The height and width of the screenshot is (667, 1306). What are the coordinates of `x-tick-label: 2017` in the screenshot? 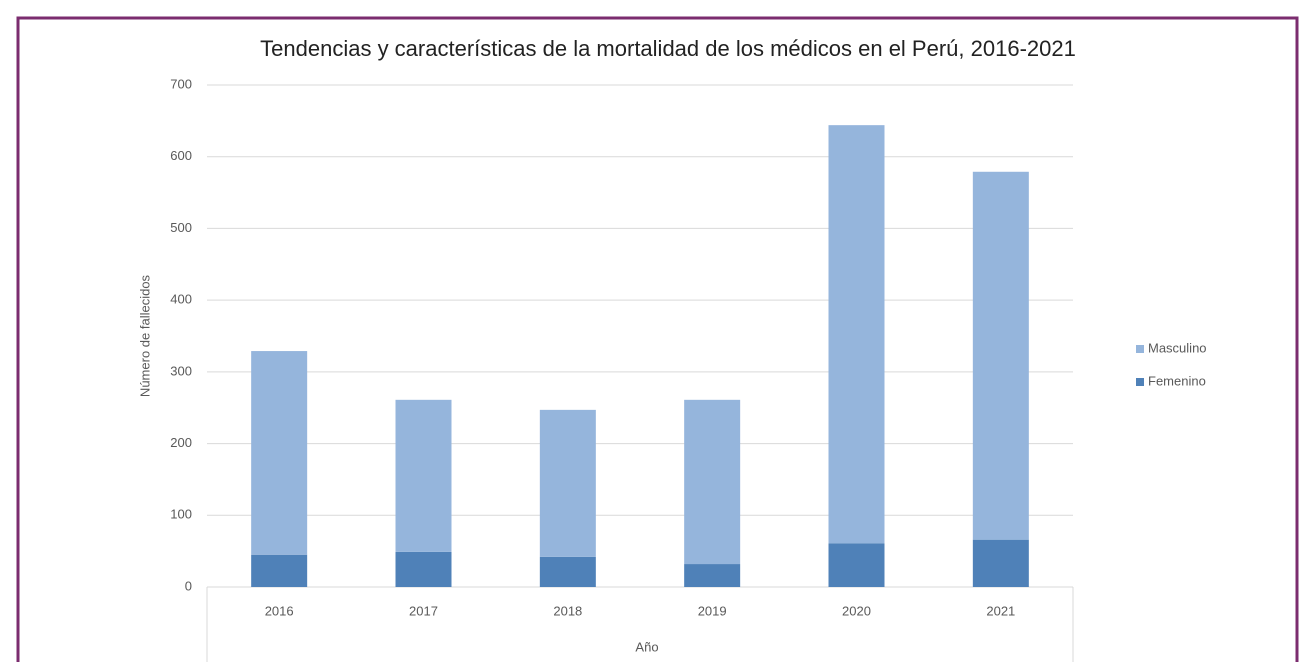 It's located at (423, 610).